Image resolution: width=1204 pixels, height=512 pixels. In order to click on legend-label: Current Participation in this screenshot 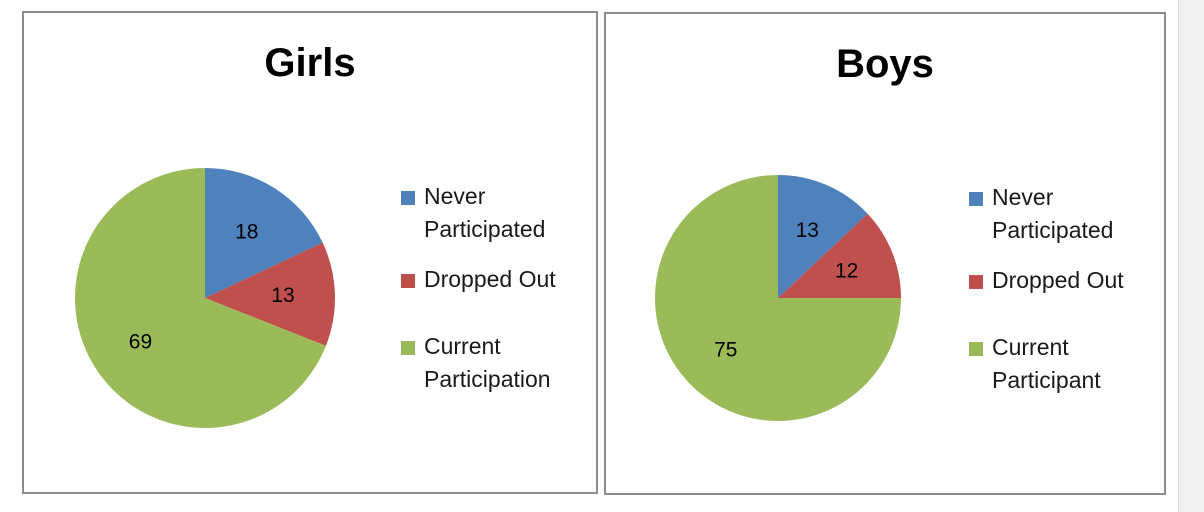, I will do `click(487, 362)`.